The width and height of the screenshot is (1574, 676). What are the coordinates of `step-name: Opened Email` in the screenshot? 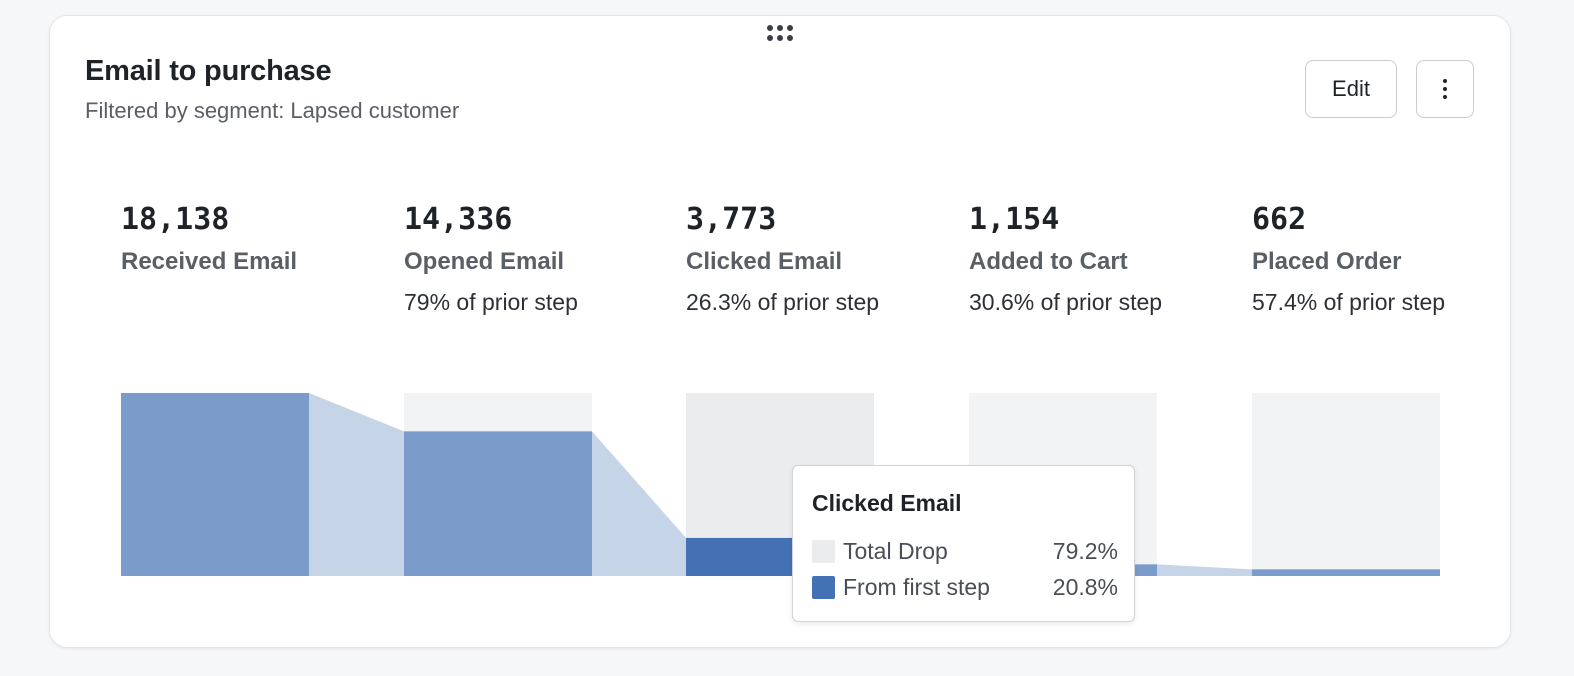 It's located at (484, 261).